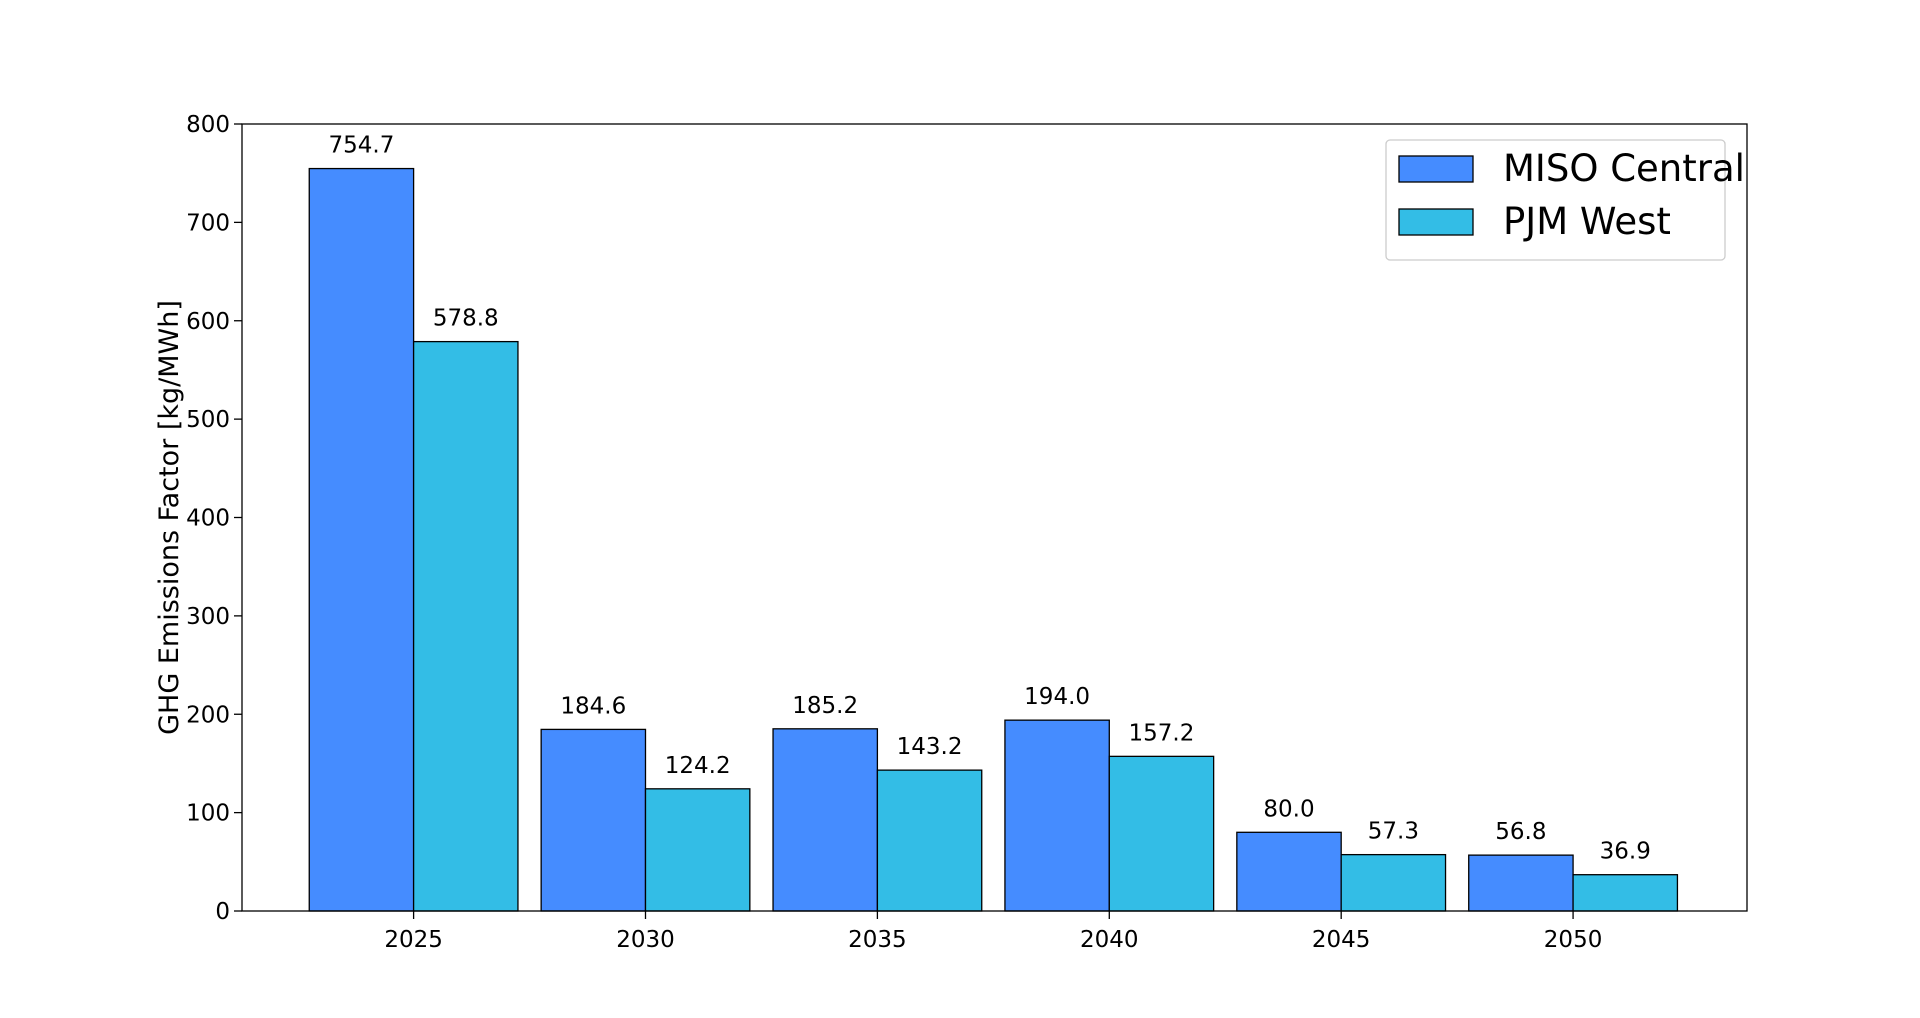 This screenshot has width=1920, height=1018. What do you see at coordinates (1289, 871) in the screenshot?
I see `bar-miso-central-2045` at bounding box center [1289, 871].